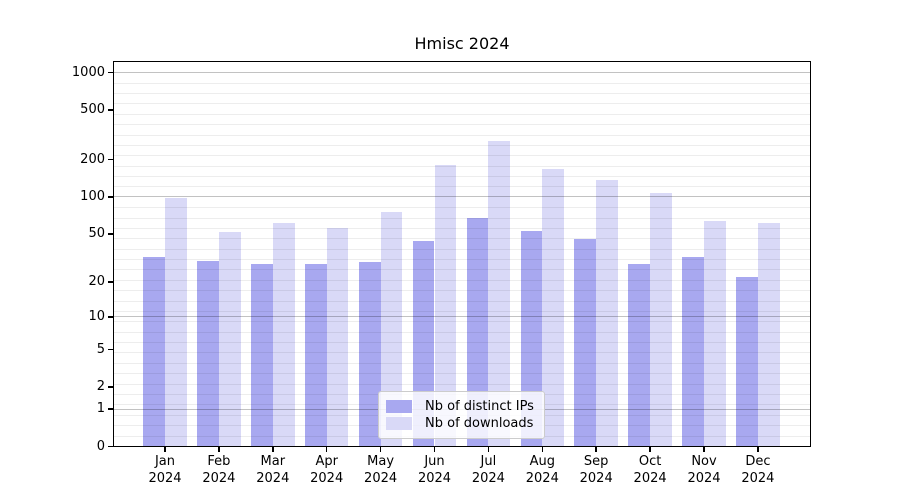 This screenshot has width=900, height=500. I want to click on bar-ips-apr, so click(315, 355).